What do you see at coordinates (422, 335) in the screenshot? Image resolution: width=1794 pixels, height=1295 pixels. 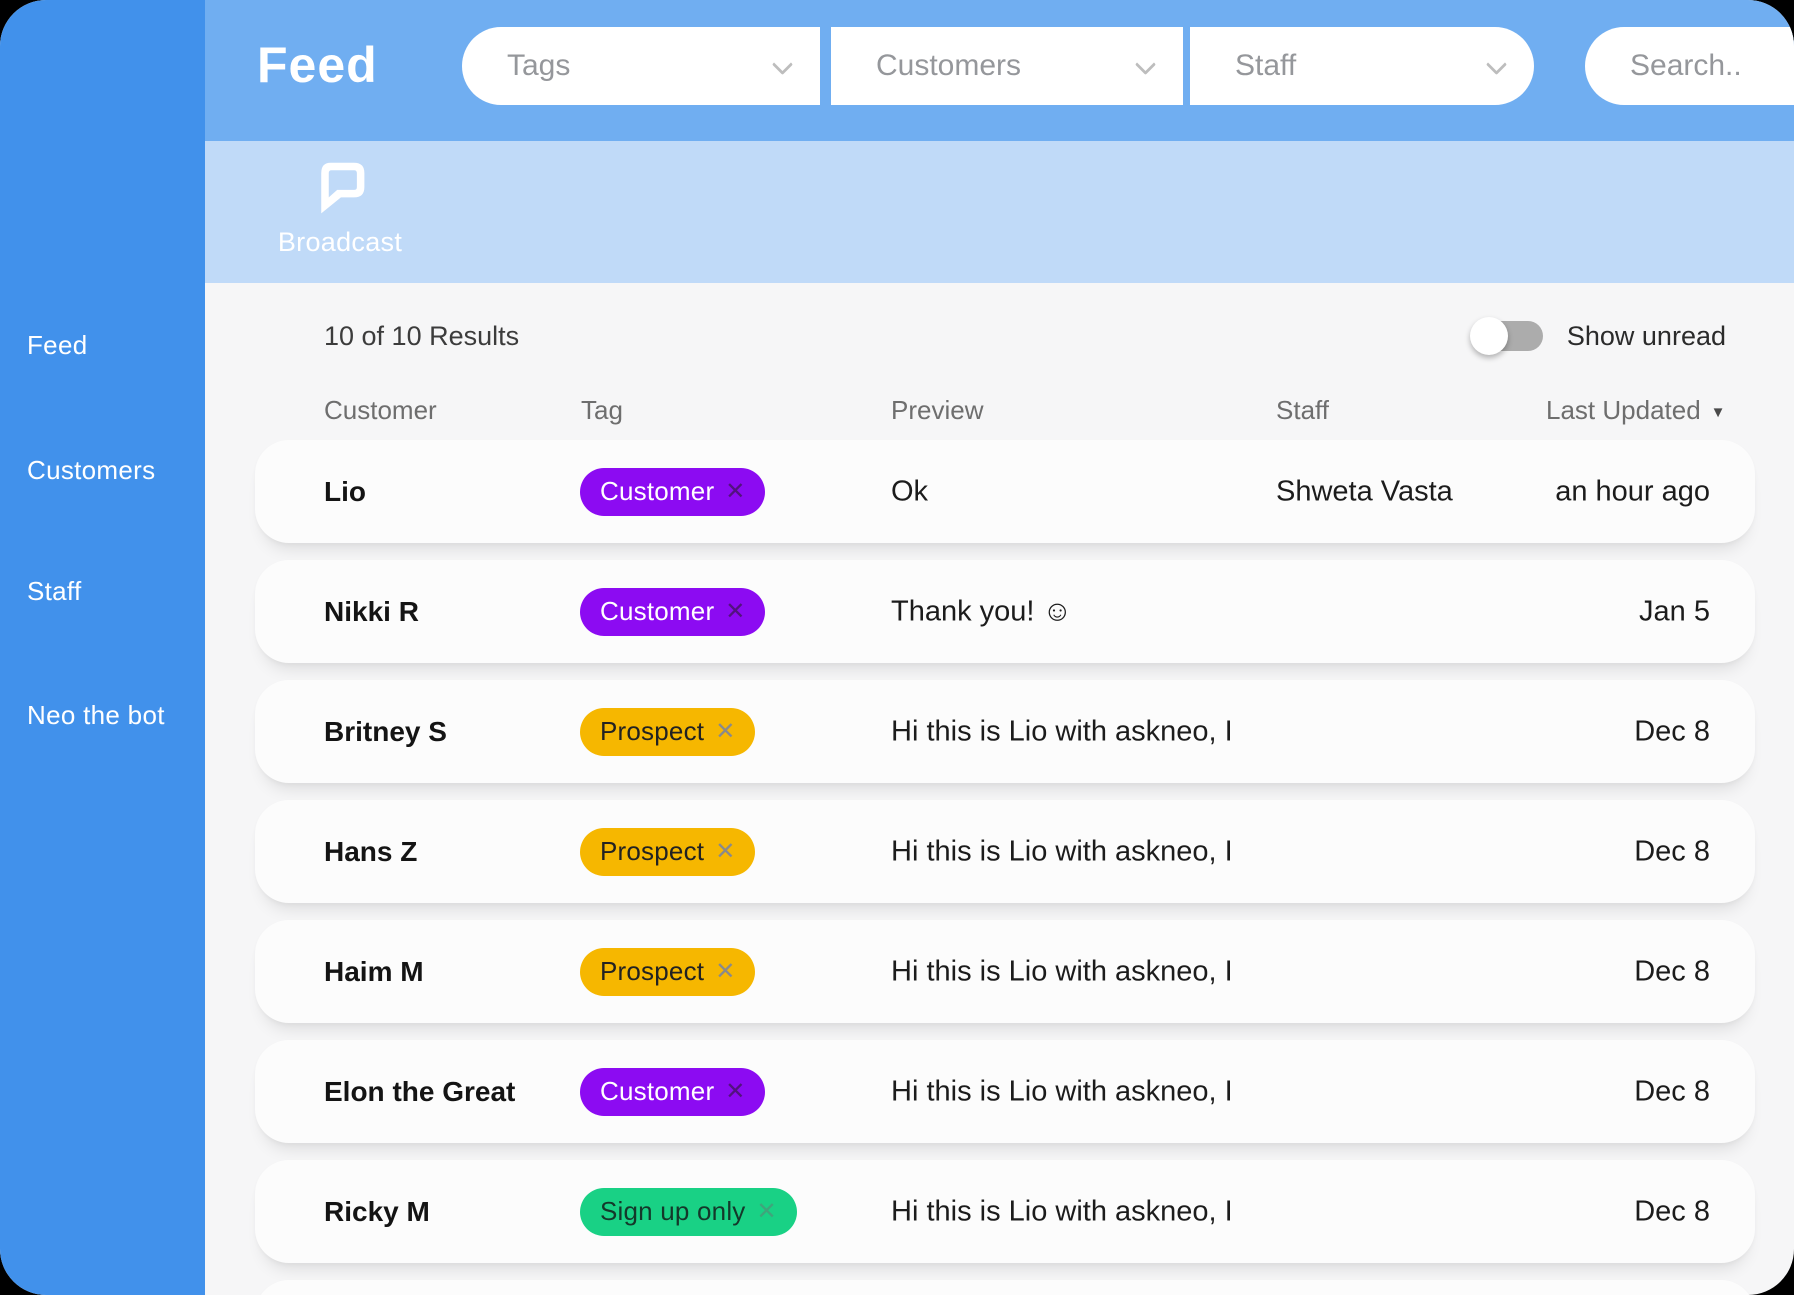 I see `results-count: 10 of 10 Results` at bounding box center [422, 335].